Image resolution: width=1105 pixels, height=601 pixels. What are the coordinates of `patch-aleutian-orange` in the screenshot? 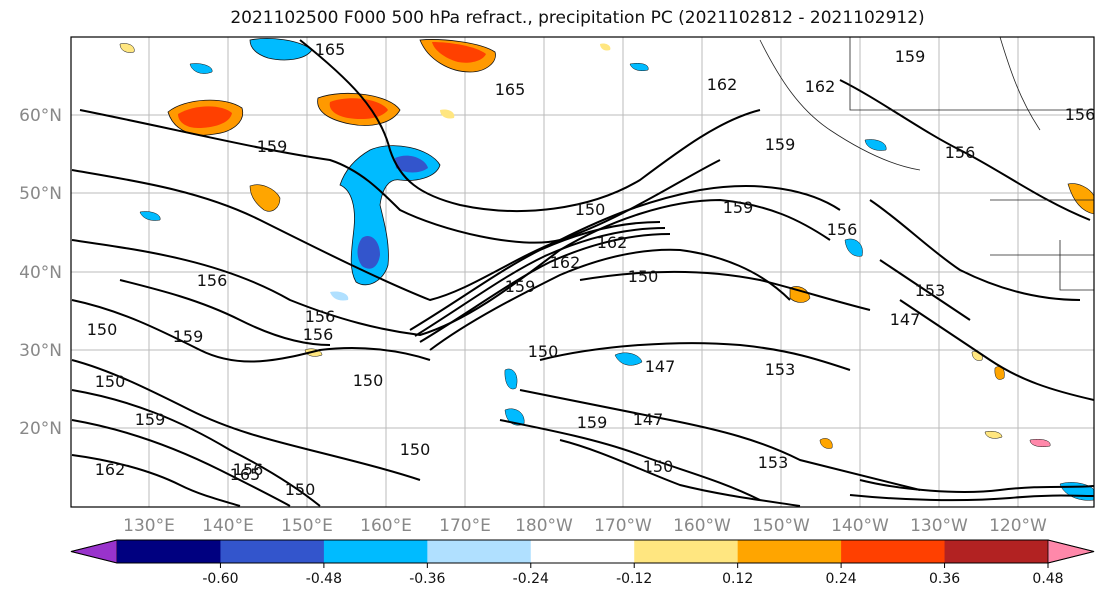 It's located at (265, 198).